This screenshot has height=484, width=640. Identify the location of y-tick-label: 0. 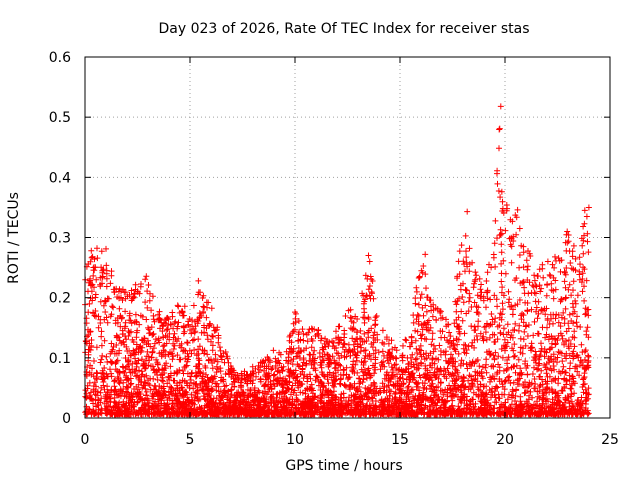
(66, 419).